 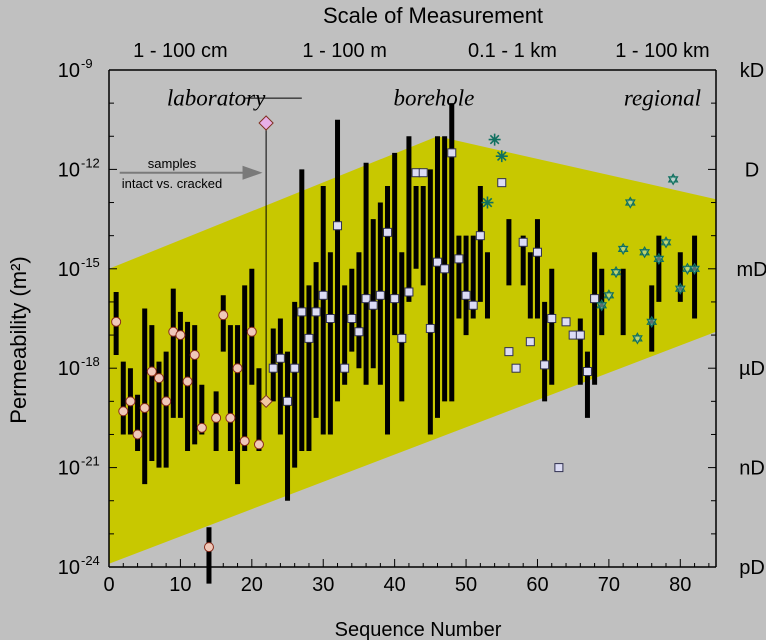 What do you see at coordinates (90, 262) in the screenshot?
I see `y-tick-exponent: -15` at bounding box center [90, 262].